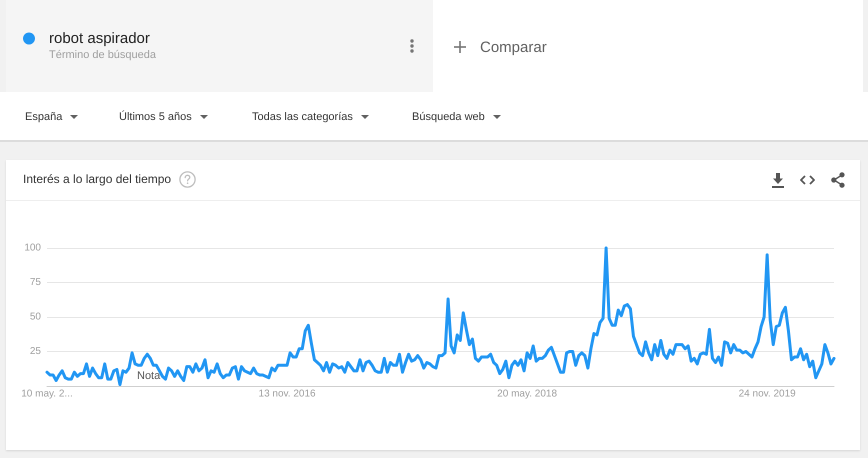  Describe the element at coordinates (448, 117) in the screenshot. I see `text: Búsqueda web` at that location.